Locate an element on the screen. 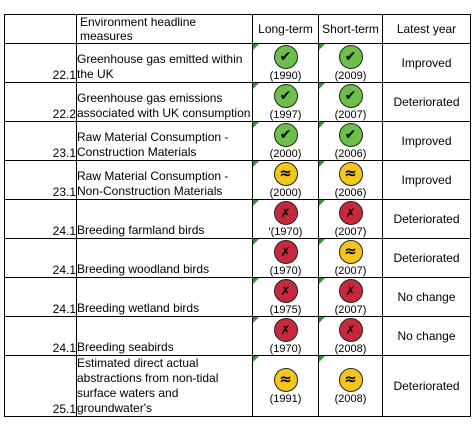 The image size is (474, 437). measure-name: Breeding woodland birds is located at coordinates (164, 258).